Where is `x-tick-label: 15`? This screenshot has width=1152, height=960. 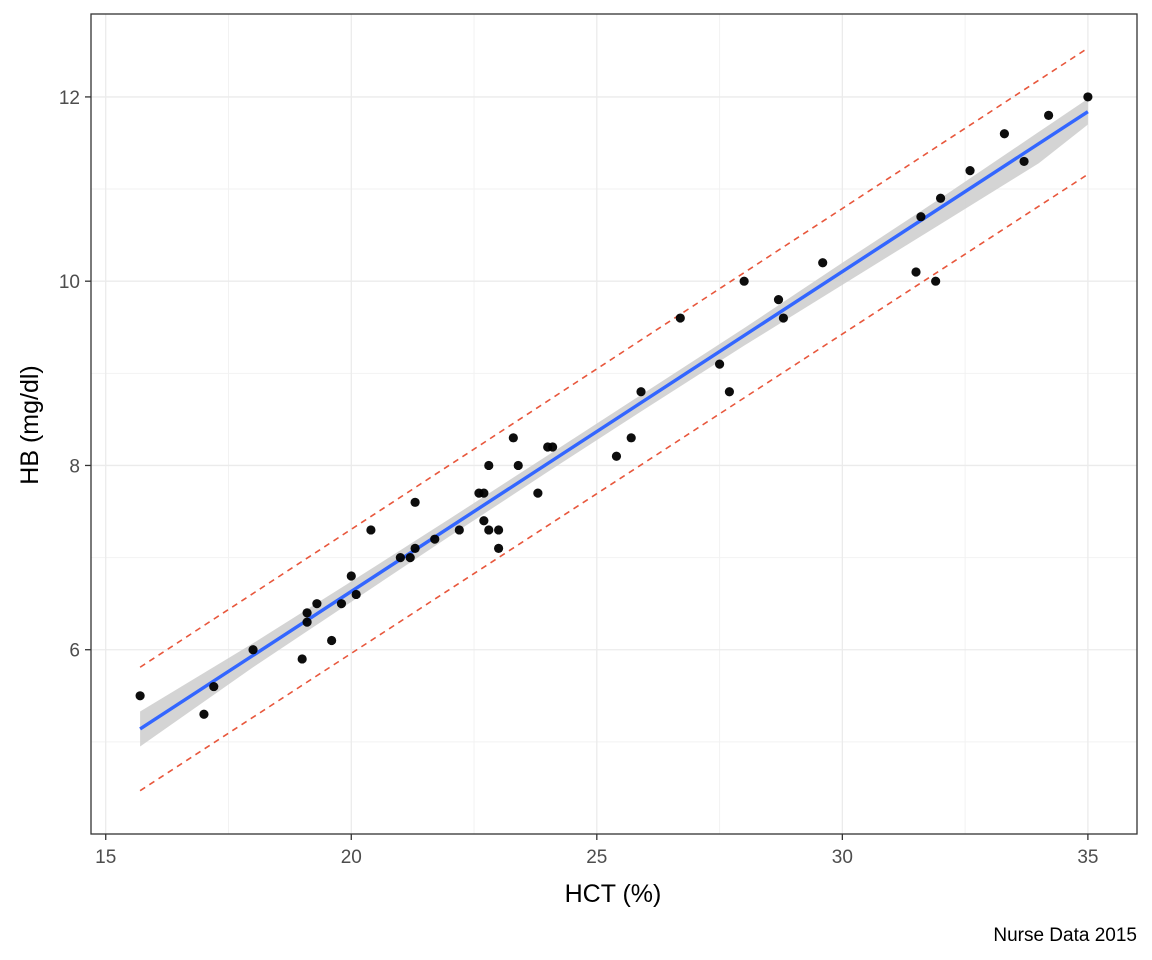
x-tick-label: 15 is located at coordinates (105, 857).